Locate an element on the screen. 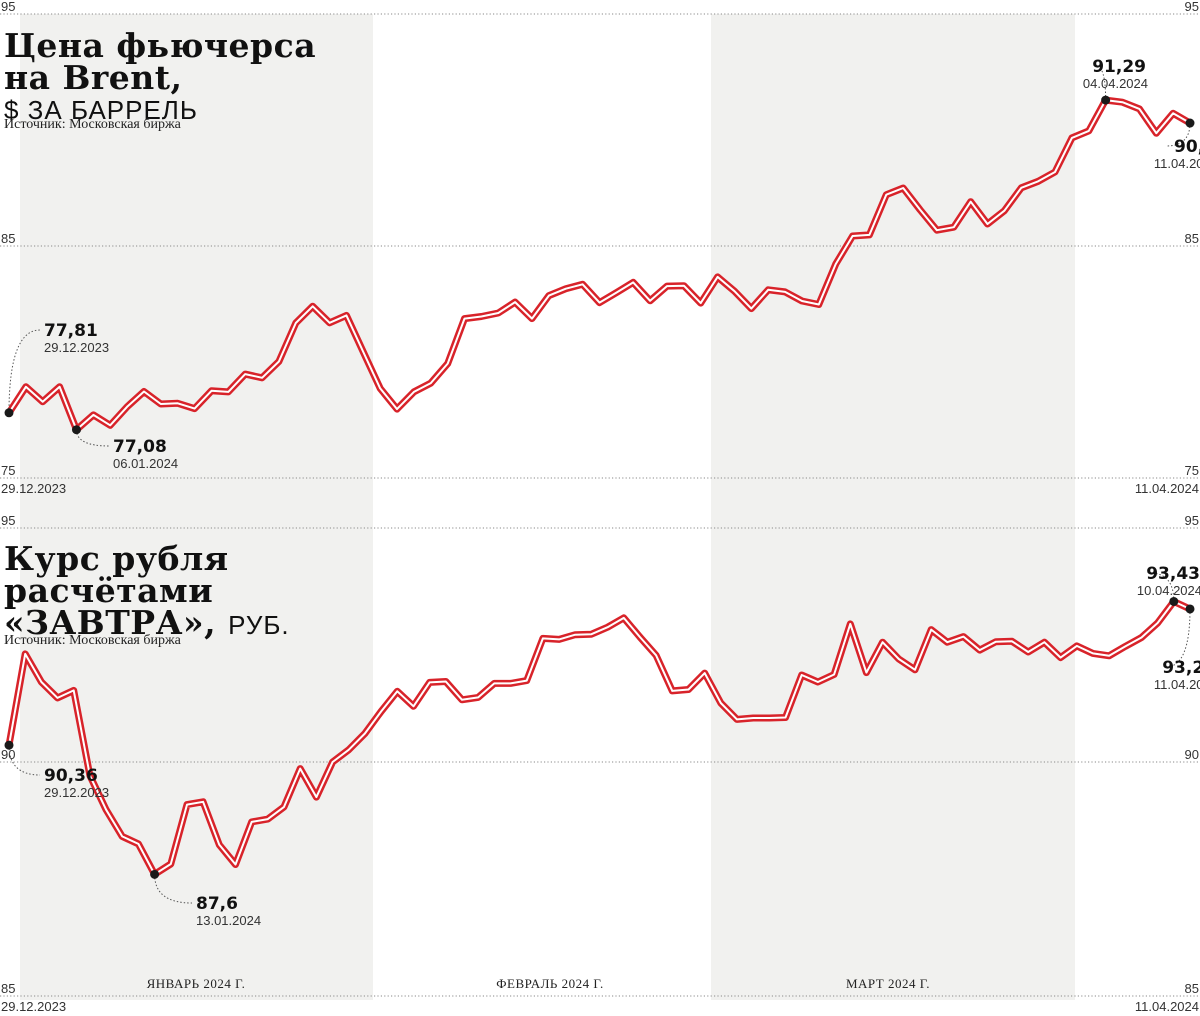 This screenshot has width=1200, height=1016. ruble-annotation-date: 11.04.2024 is located at coordinates (1177, 684).